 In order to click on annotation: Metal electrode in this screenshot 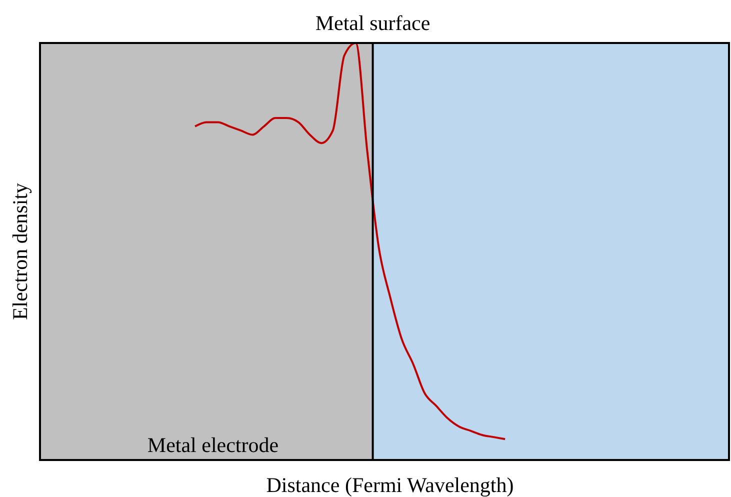, I will do `click(213, 445)`.